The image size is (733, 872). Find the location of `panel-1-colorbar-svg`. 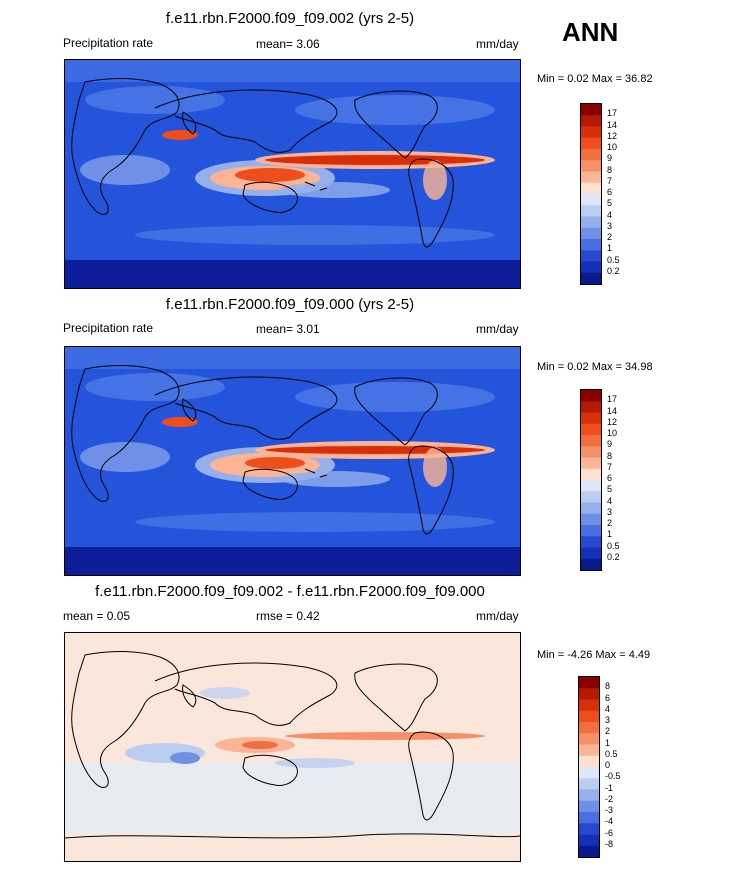

panel-1-colorbar-svg is located at coordinates (591, 194).